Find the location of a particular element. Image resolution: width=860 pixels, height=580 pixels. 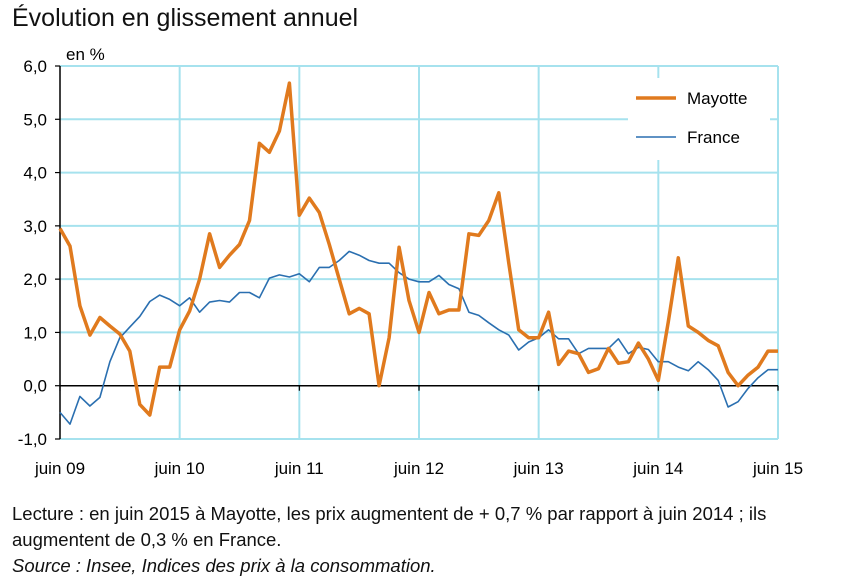

y-tick-label: 3,0 is located at coordinates (35, 226).